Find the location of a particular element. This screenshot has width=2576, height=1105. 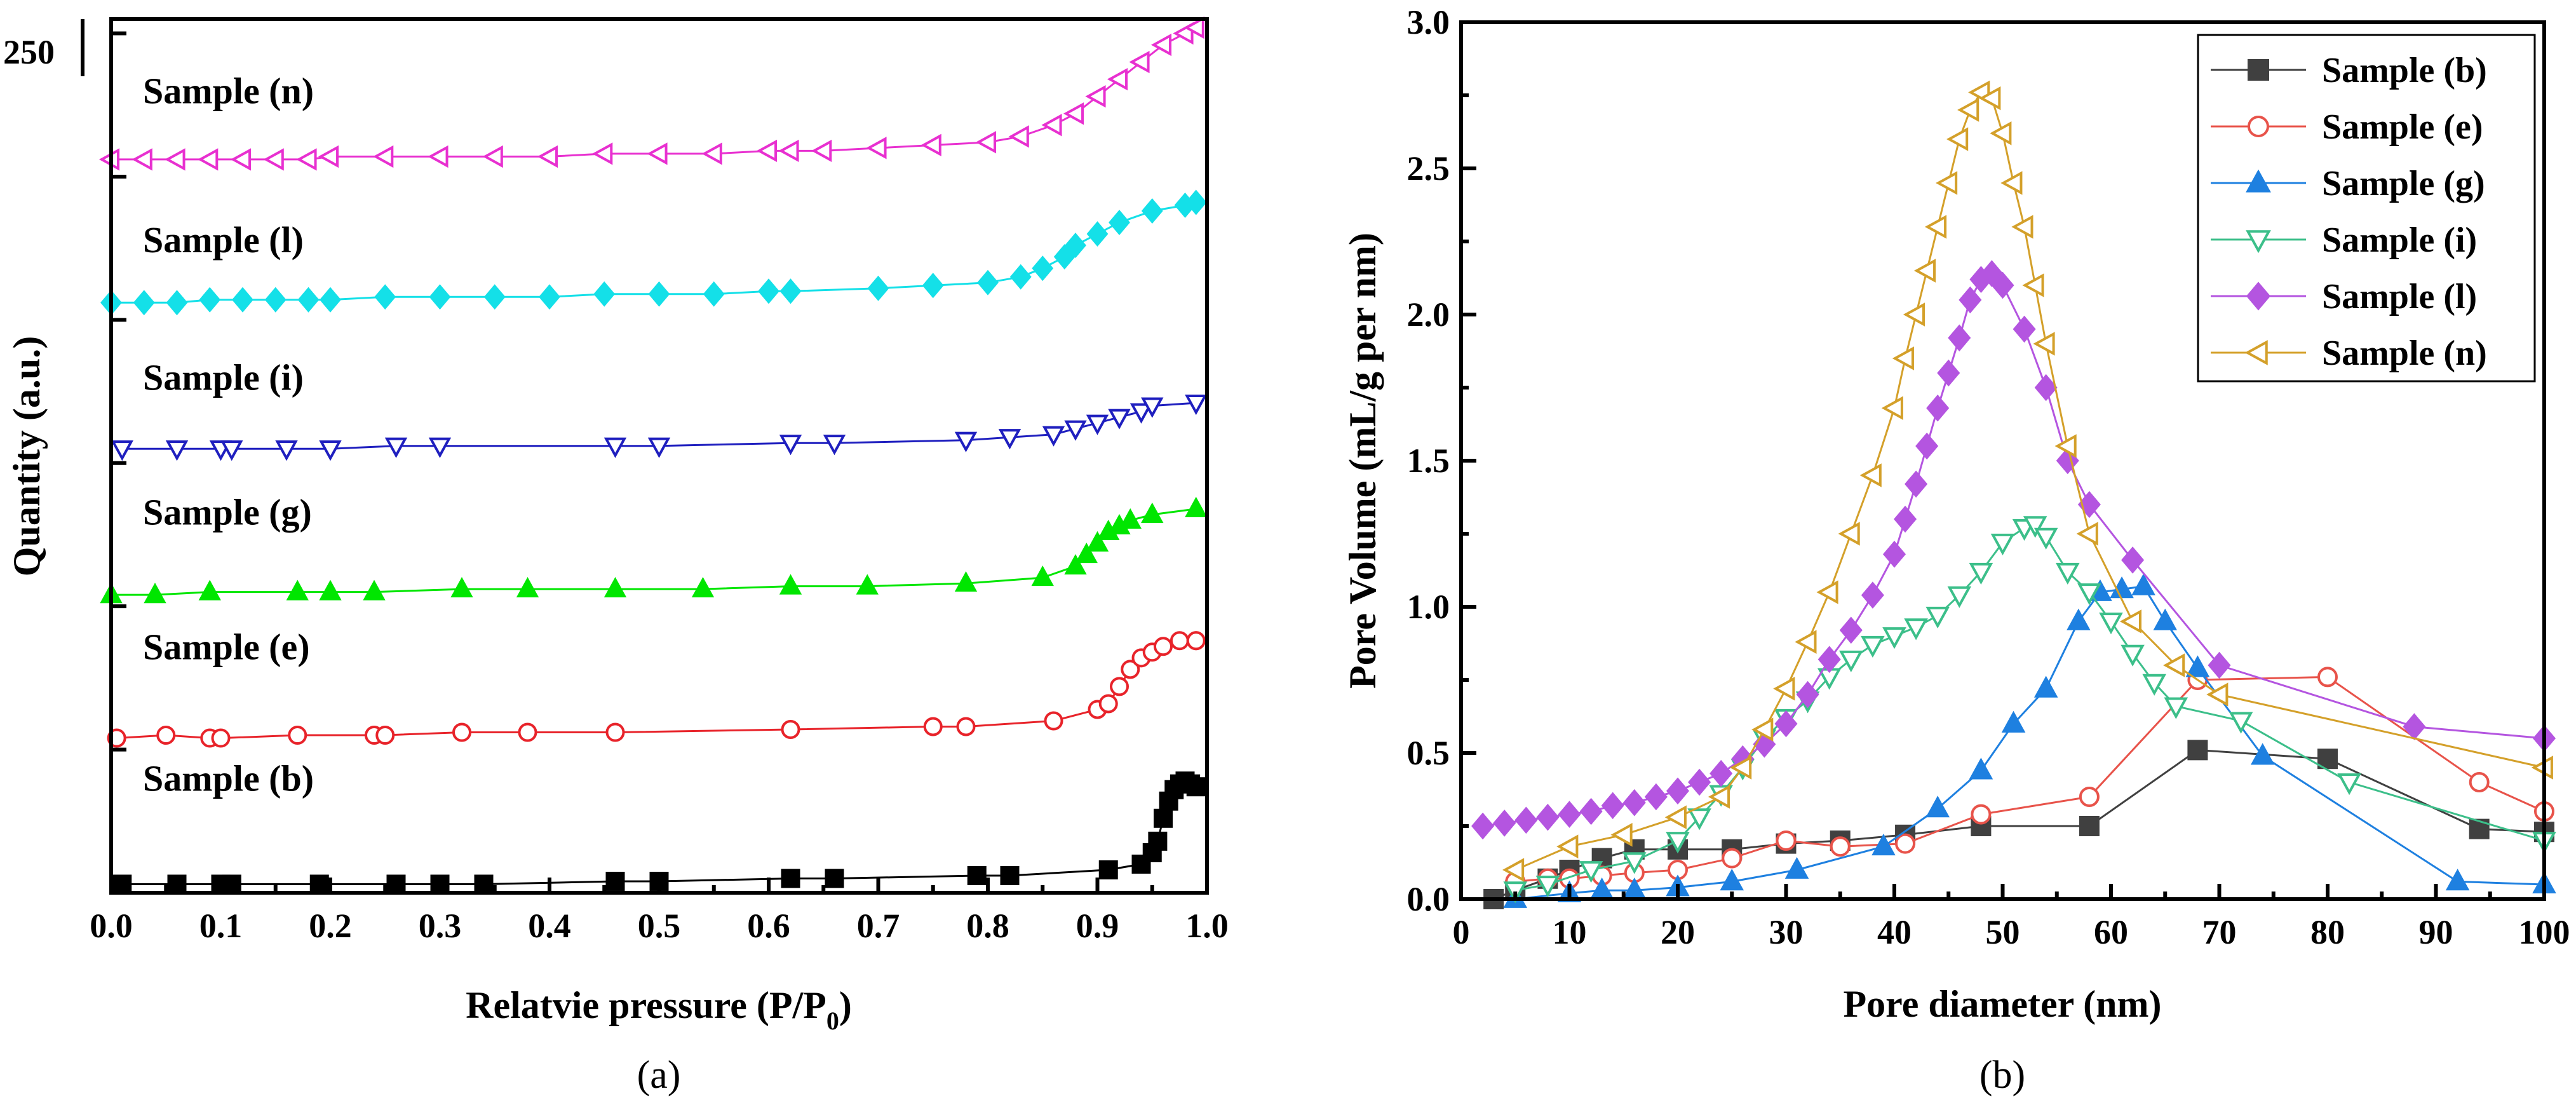

x-tick-label: 70 is located at coordinates (2219, 932).